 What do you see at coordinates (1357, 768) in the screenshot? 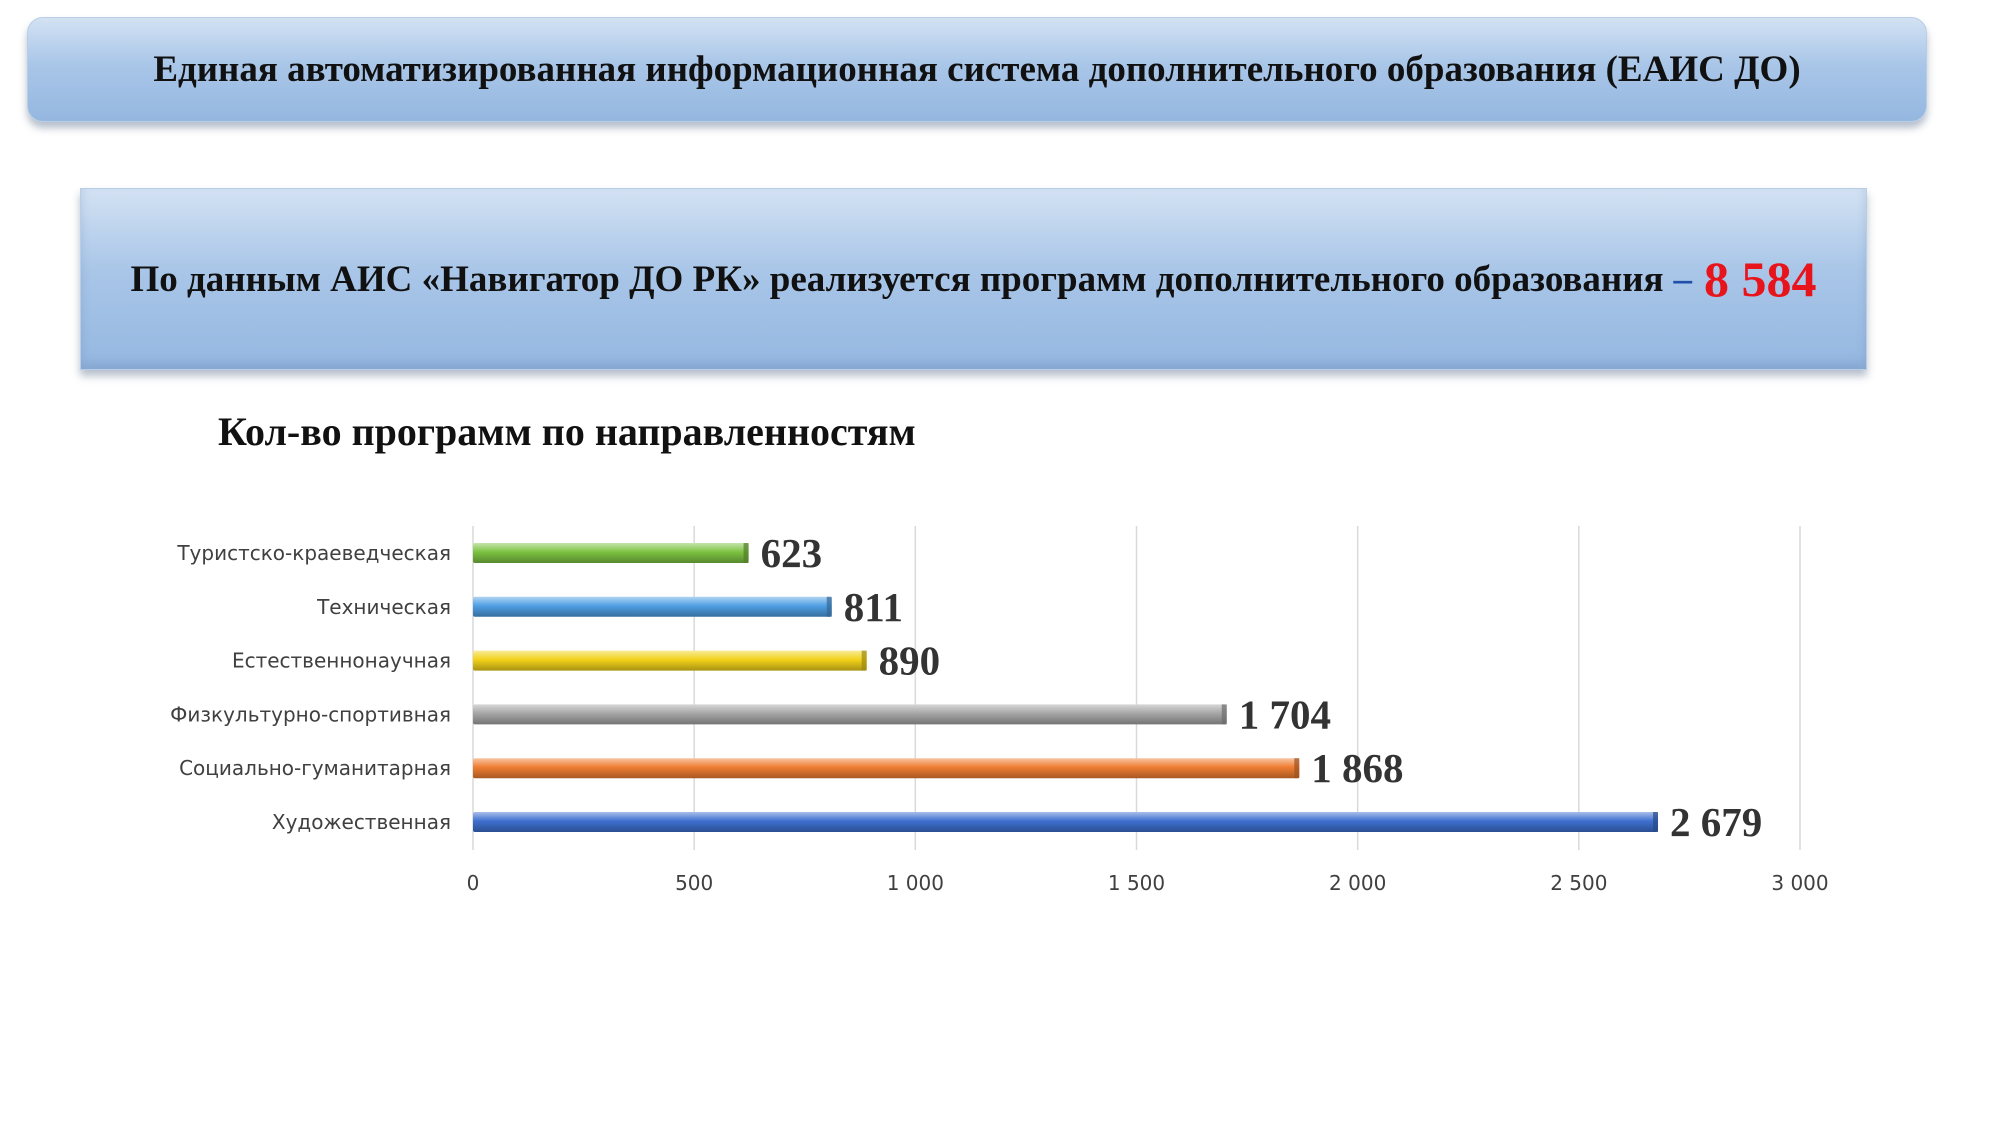
I see `value-label: 1 868` at bounding box center [1357, 768].